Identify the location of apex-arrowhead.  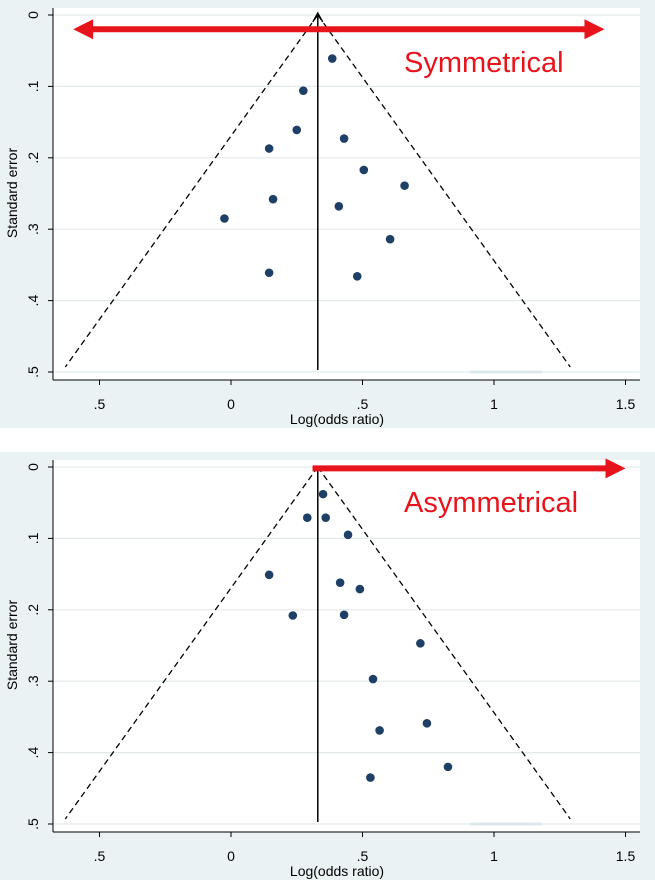
(318, 17).